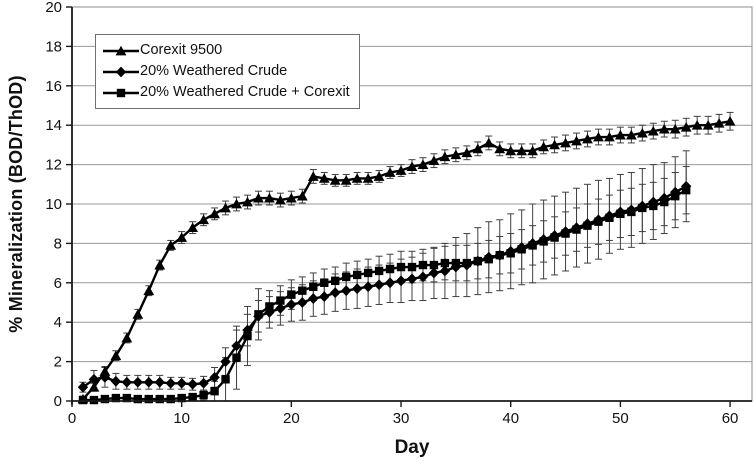 Image resolution: width=756 pixels, height=469 pixels. What do you see at coordinates (121, 50) in the screenshot?
I see `triangle-marker-icon` at bounding box center [121, 50].